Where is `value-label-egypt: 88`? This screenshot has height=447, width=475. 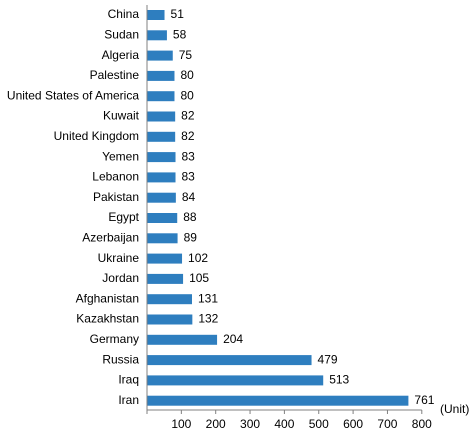 value-label-egypt: 88 is located at coordinates (190, 217).